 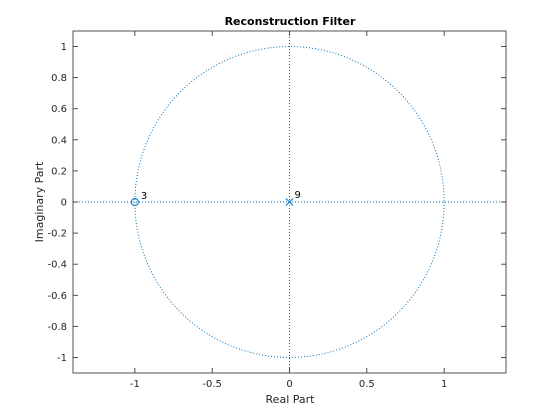 What do you see at coordinates (290, 21) in the screenshot?
I see `chart-title: Reconstruction Filter` at bounding box center [290, 21].